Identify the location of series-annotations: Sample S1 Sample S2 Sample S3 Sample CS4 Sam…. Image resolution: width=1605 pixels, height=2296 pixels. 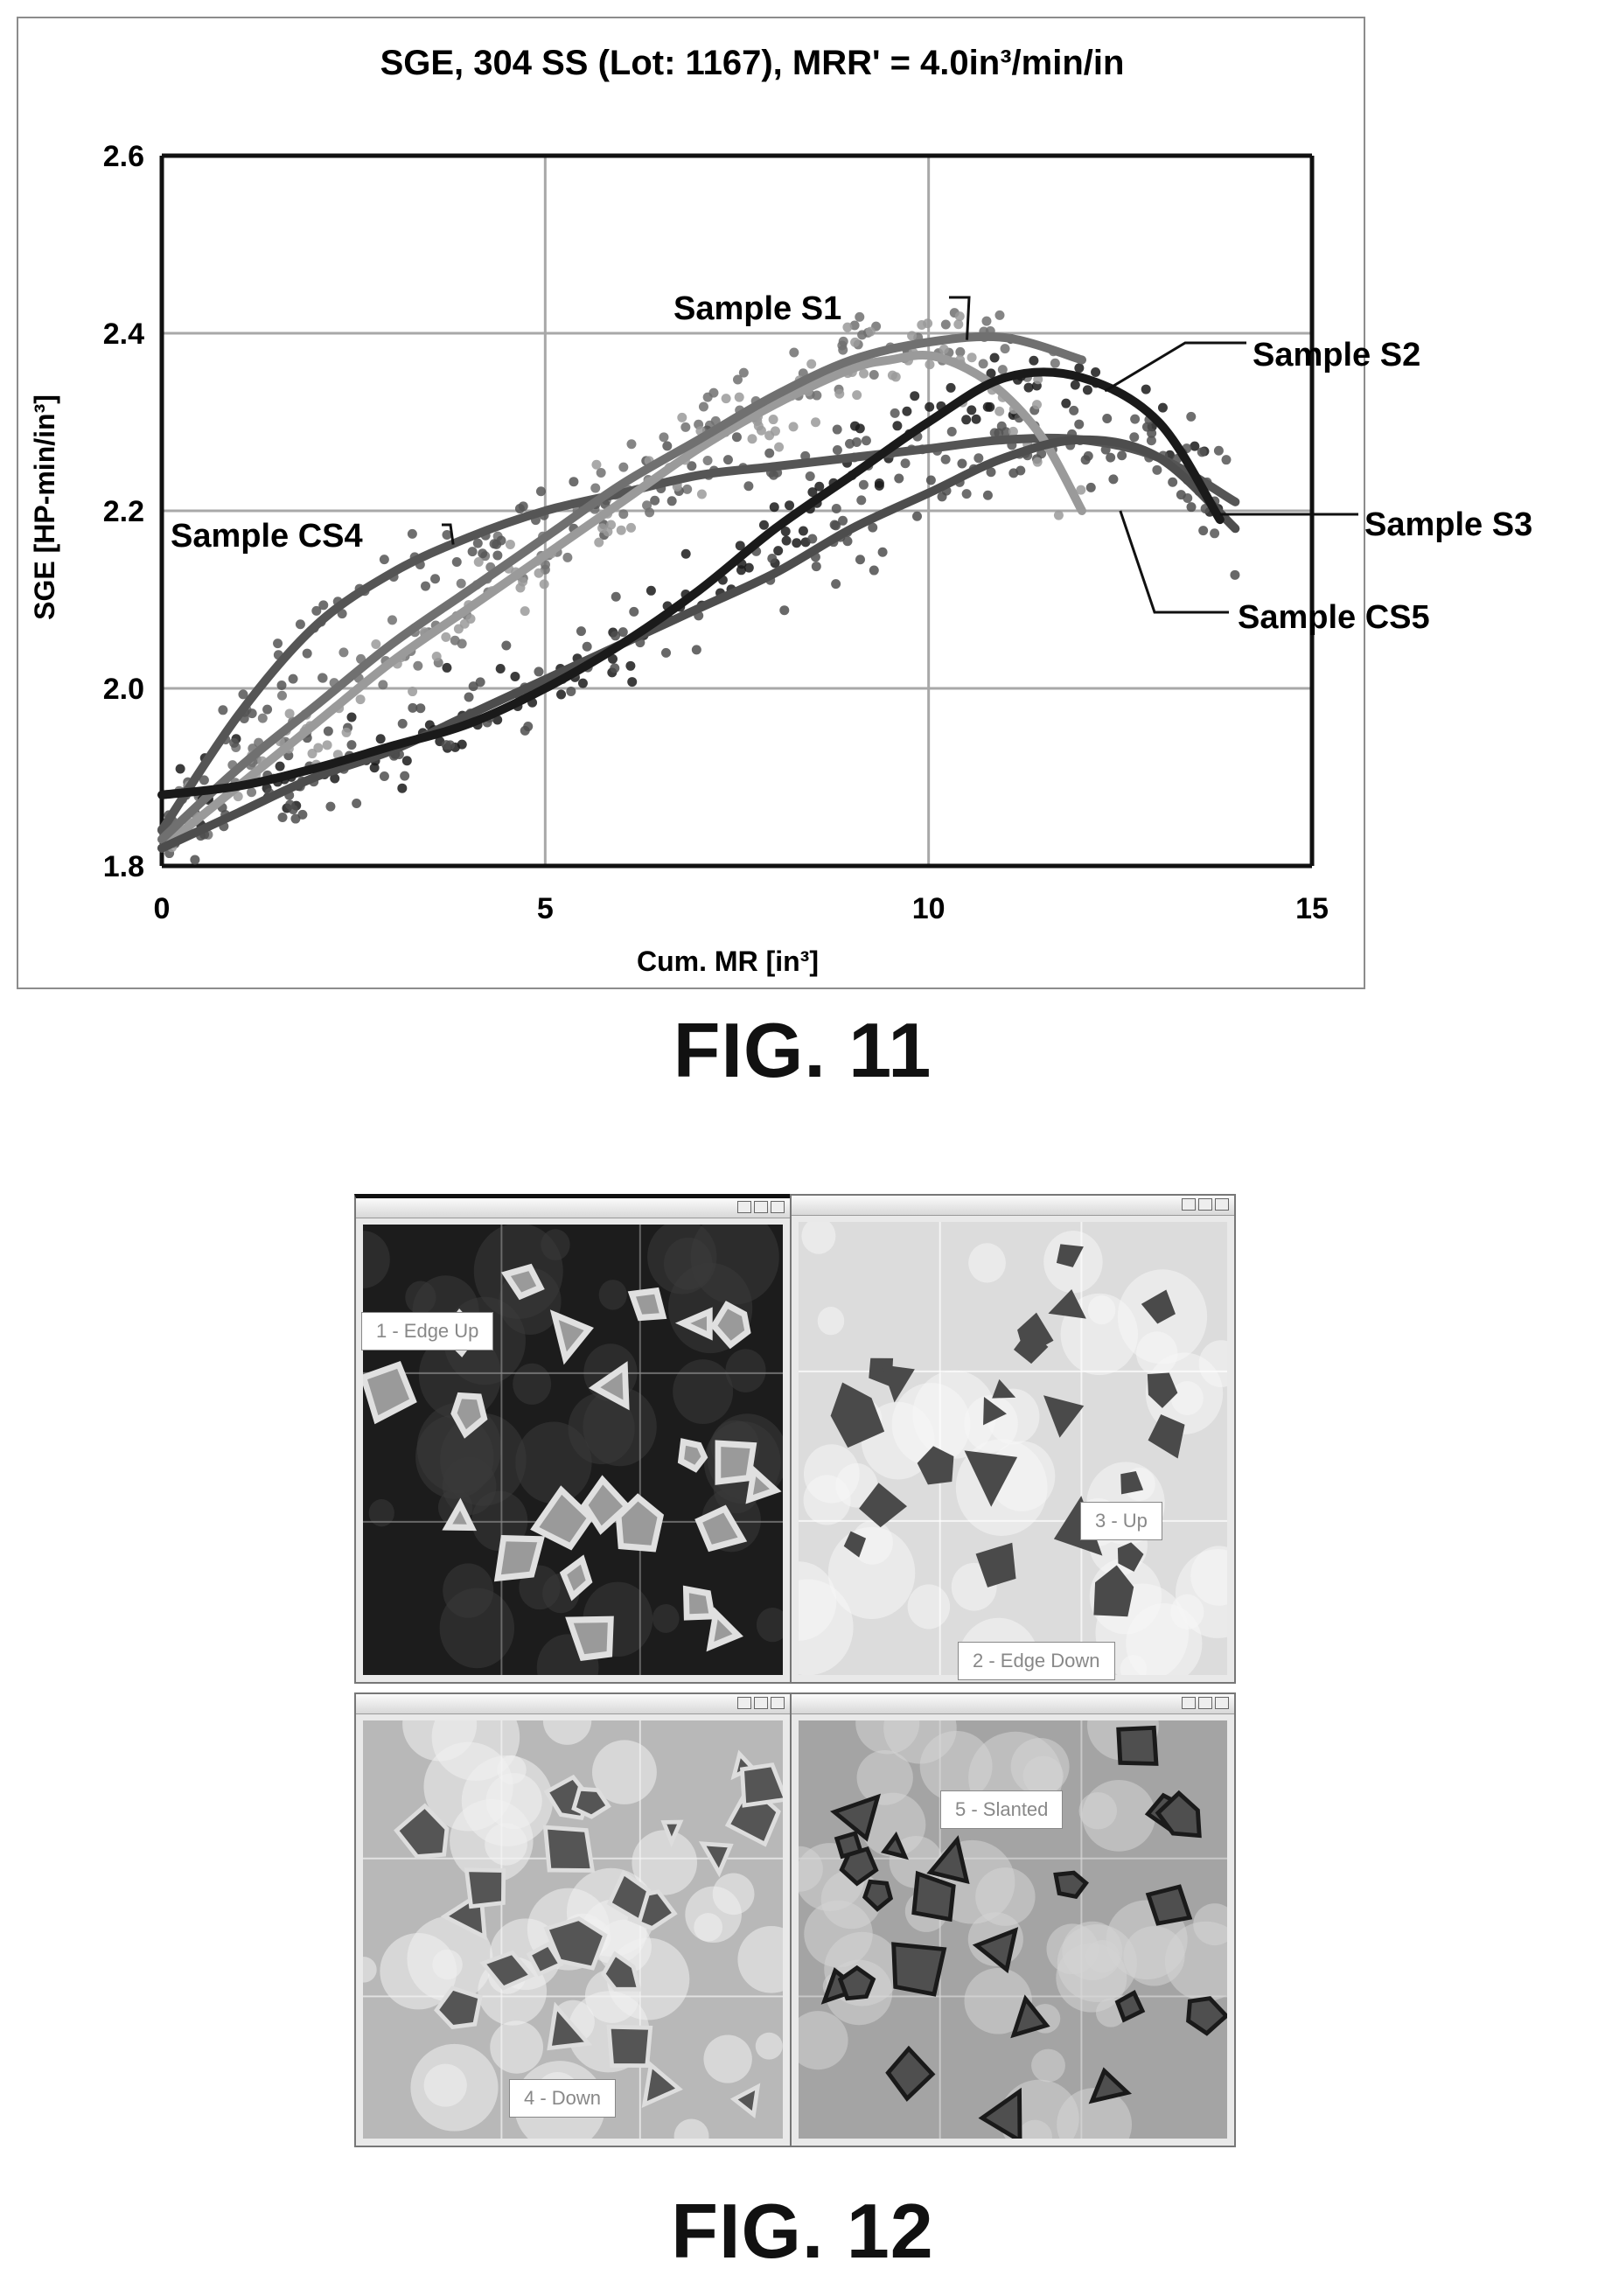
(851, 463).